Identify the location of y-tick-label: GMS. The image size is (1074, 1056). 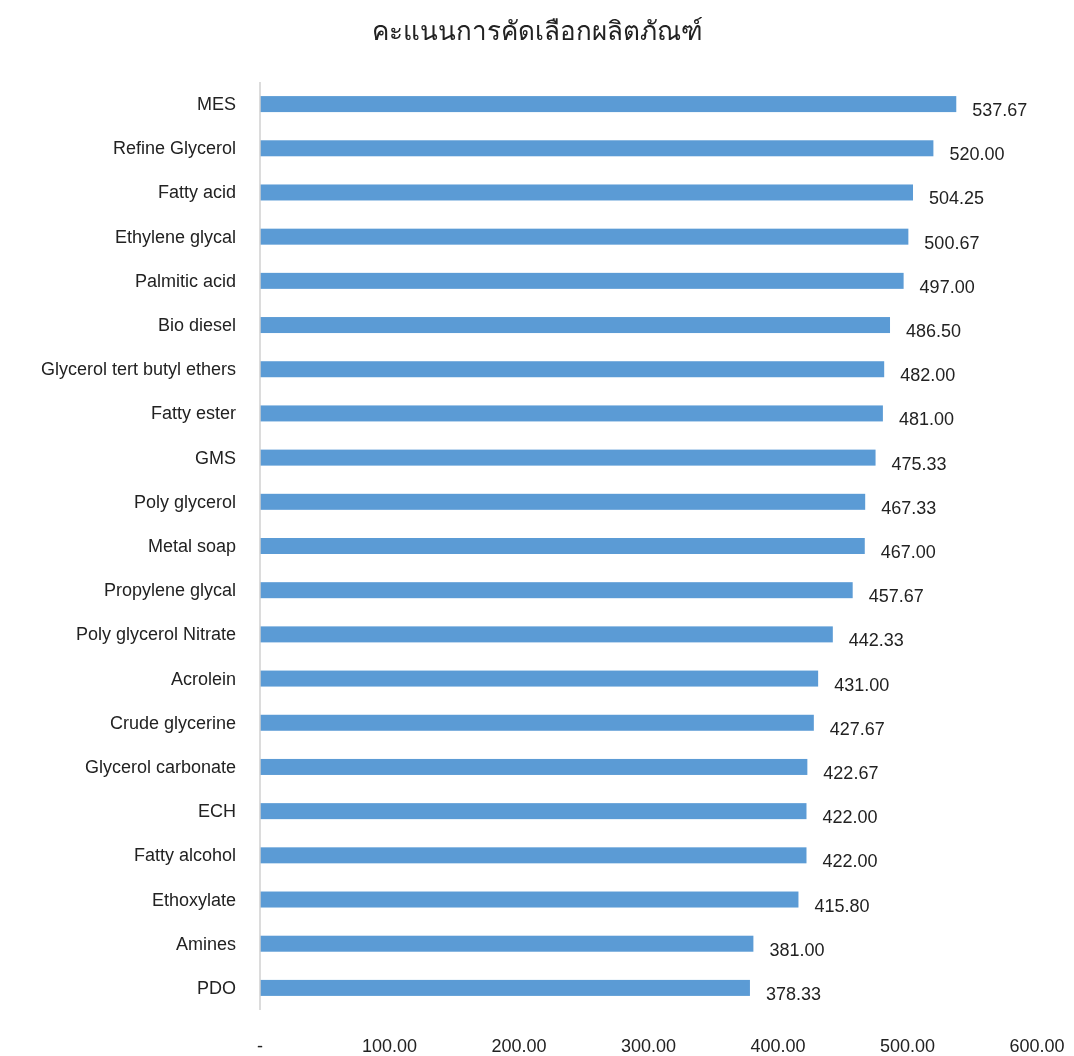
(215, 457).